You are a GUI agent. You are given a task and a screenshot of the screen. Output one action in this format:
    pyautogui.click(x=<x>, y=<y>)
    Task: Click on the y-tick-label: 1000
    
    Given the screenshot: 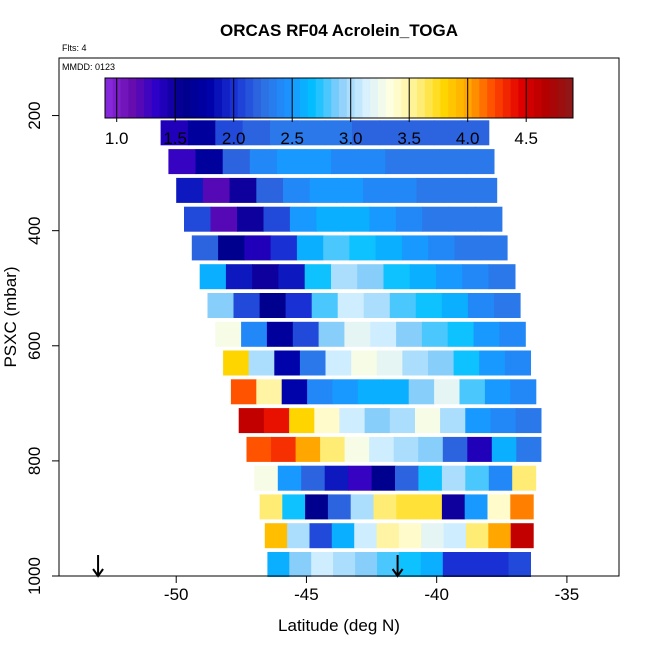 What is the action you would take?
    pyautogui.click(x=34, y=576)
    